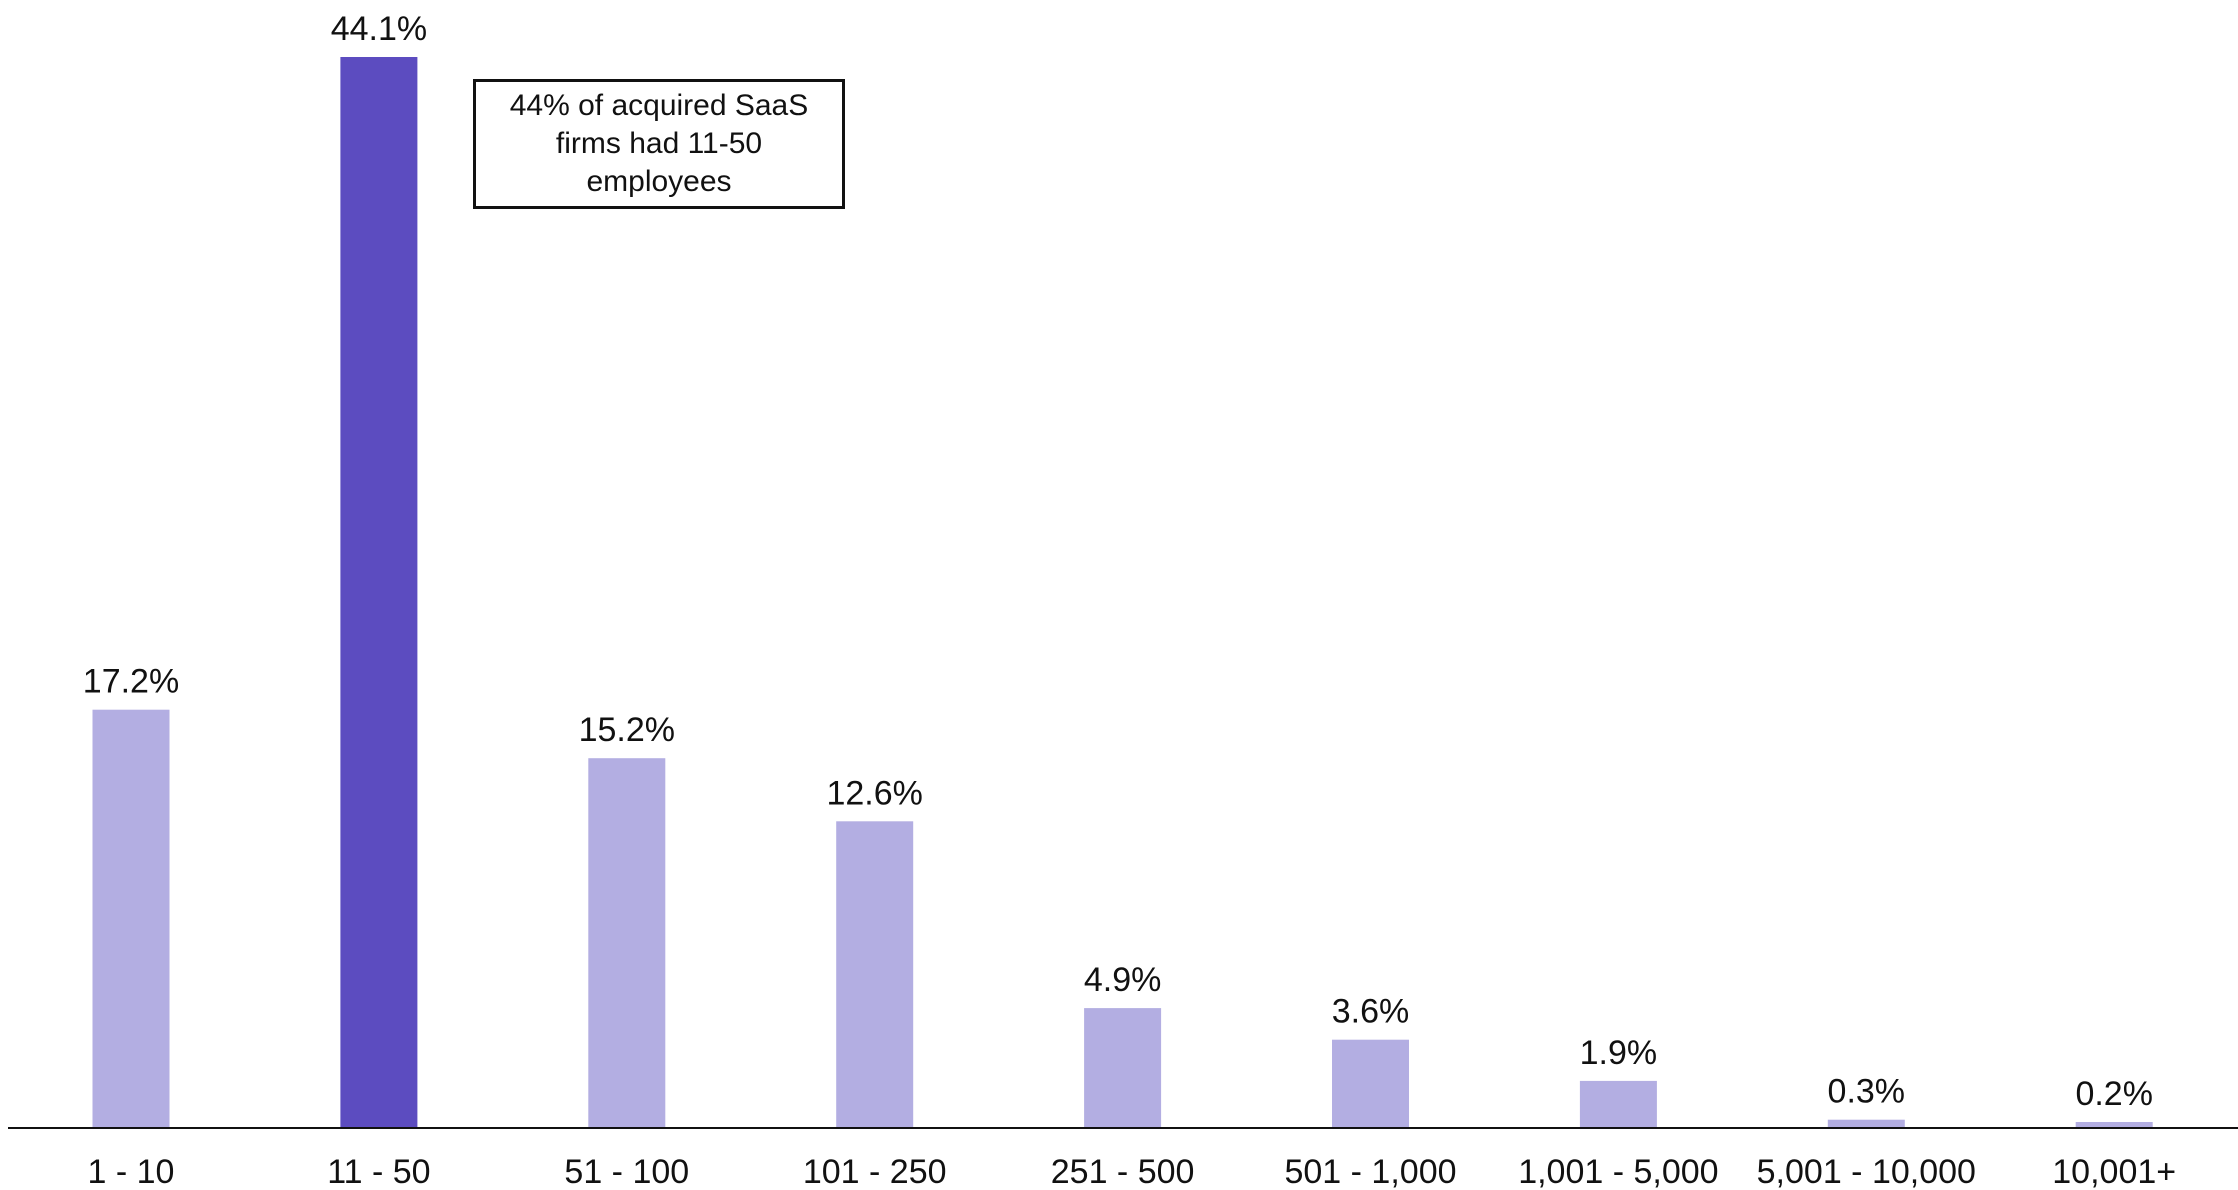  What do you see at coordinates (1370, 1171) in the screenshot?
I see `x-tick-label-5: 501 - 1,000` at bounding box center [1370, 1171].